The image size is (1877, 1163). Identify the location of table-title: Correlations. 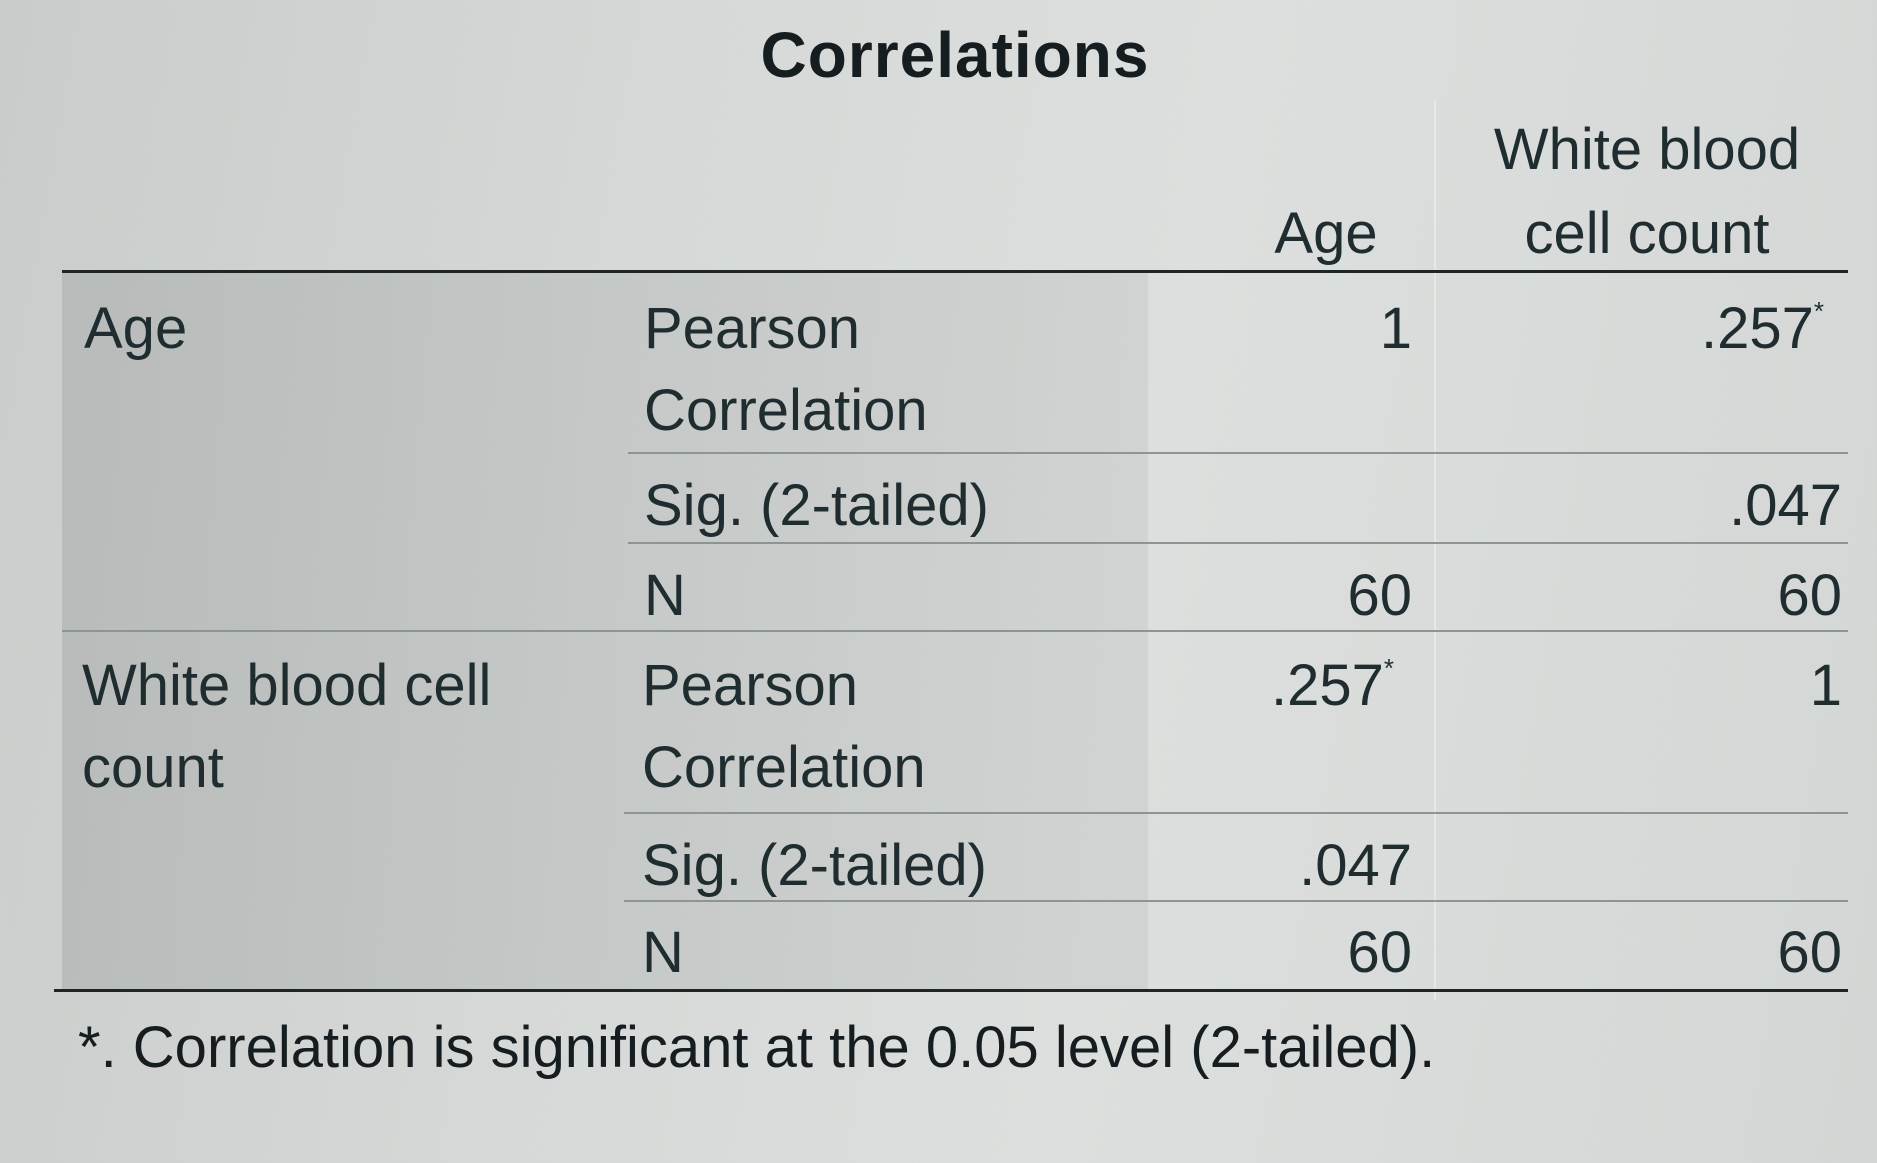
(955, 55).